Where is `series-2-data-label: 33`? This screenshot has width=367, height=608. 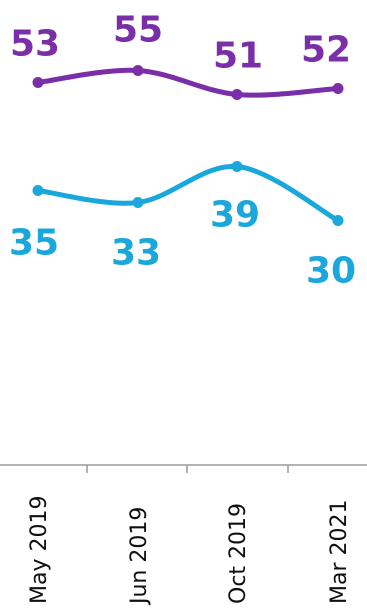 series-2-data-label: 33 is located at coordinates (136, 253).